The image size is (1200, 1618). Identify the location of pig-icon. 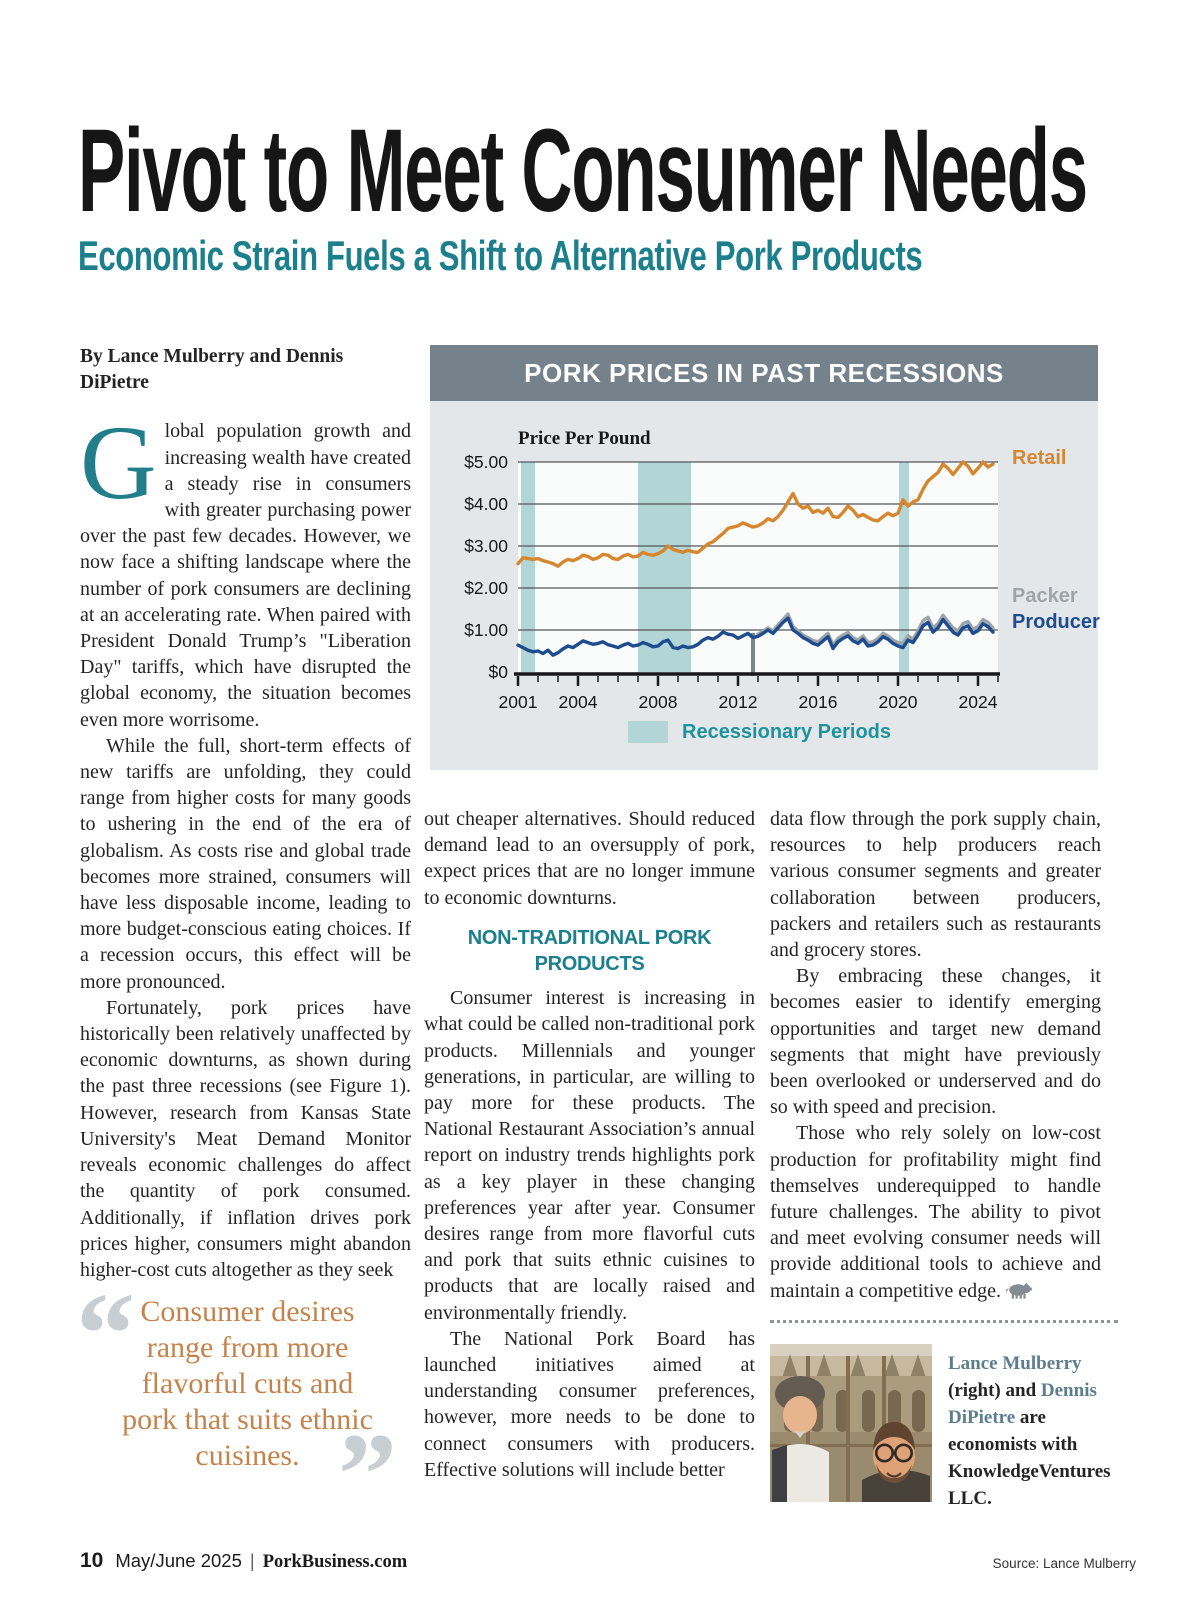
(1019, 1290).